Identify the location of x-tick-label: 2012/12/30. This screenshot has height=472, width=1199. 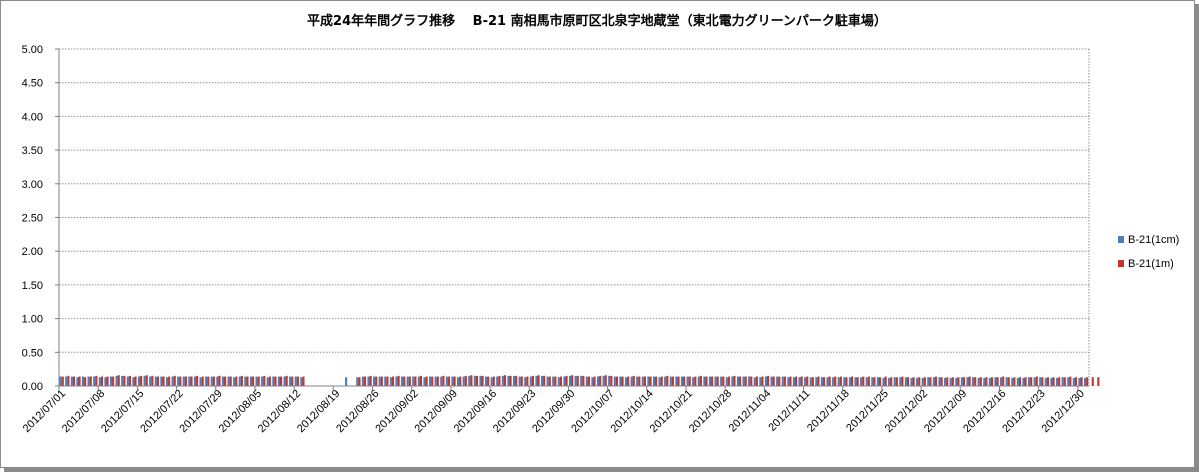
(1063, 411).